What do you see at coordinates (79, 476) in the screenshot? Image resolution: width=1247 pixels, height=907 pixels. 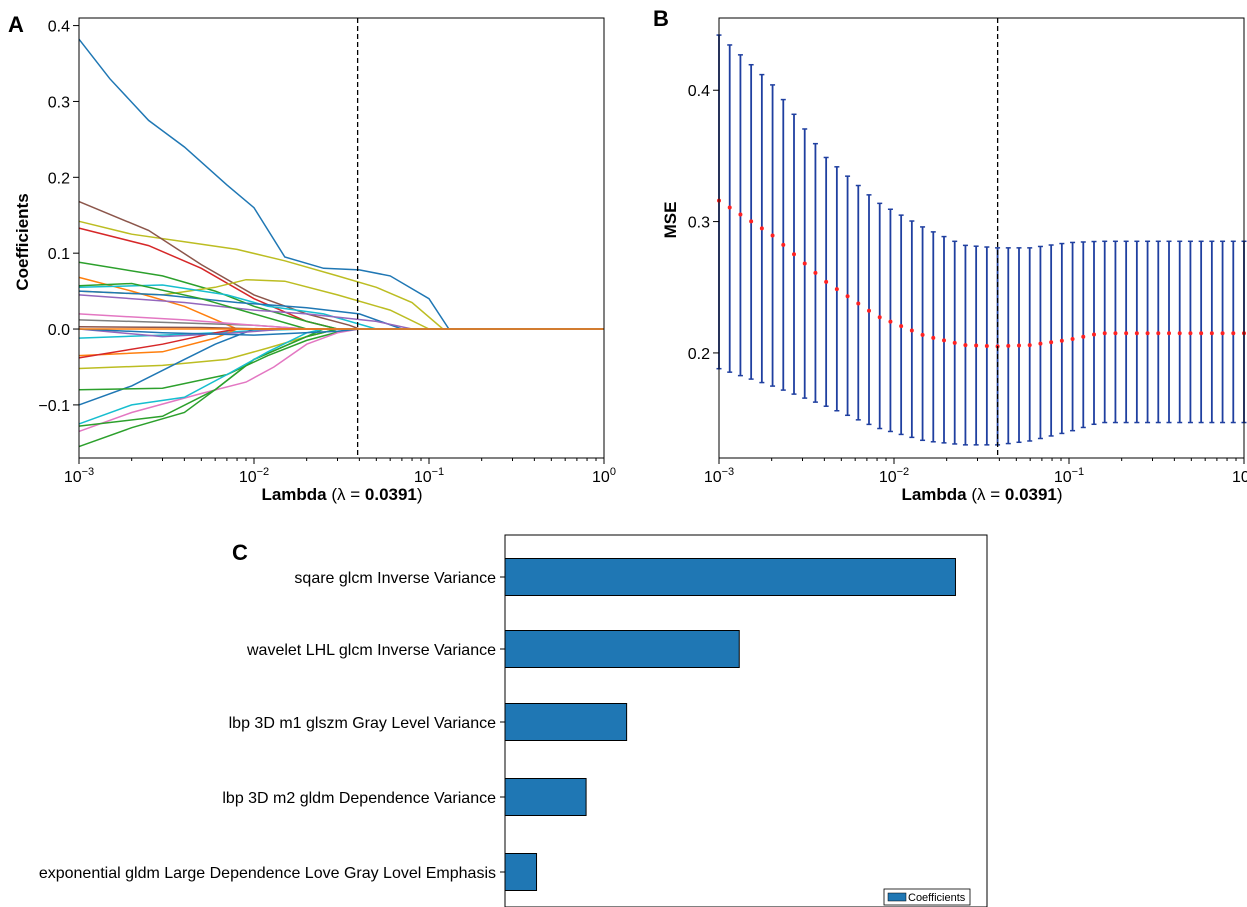 I see `panel-a-x-tick-label: 10⁻³` at bounding box center [79, 476].